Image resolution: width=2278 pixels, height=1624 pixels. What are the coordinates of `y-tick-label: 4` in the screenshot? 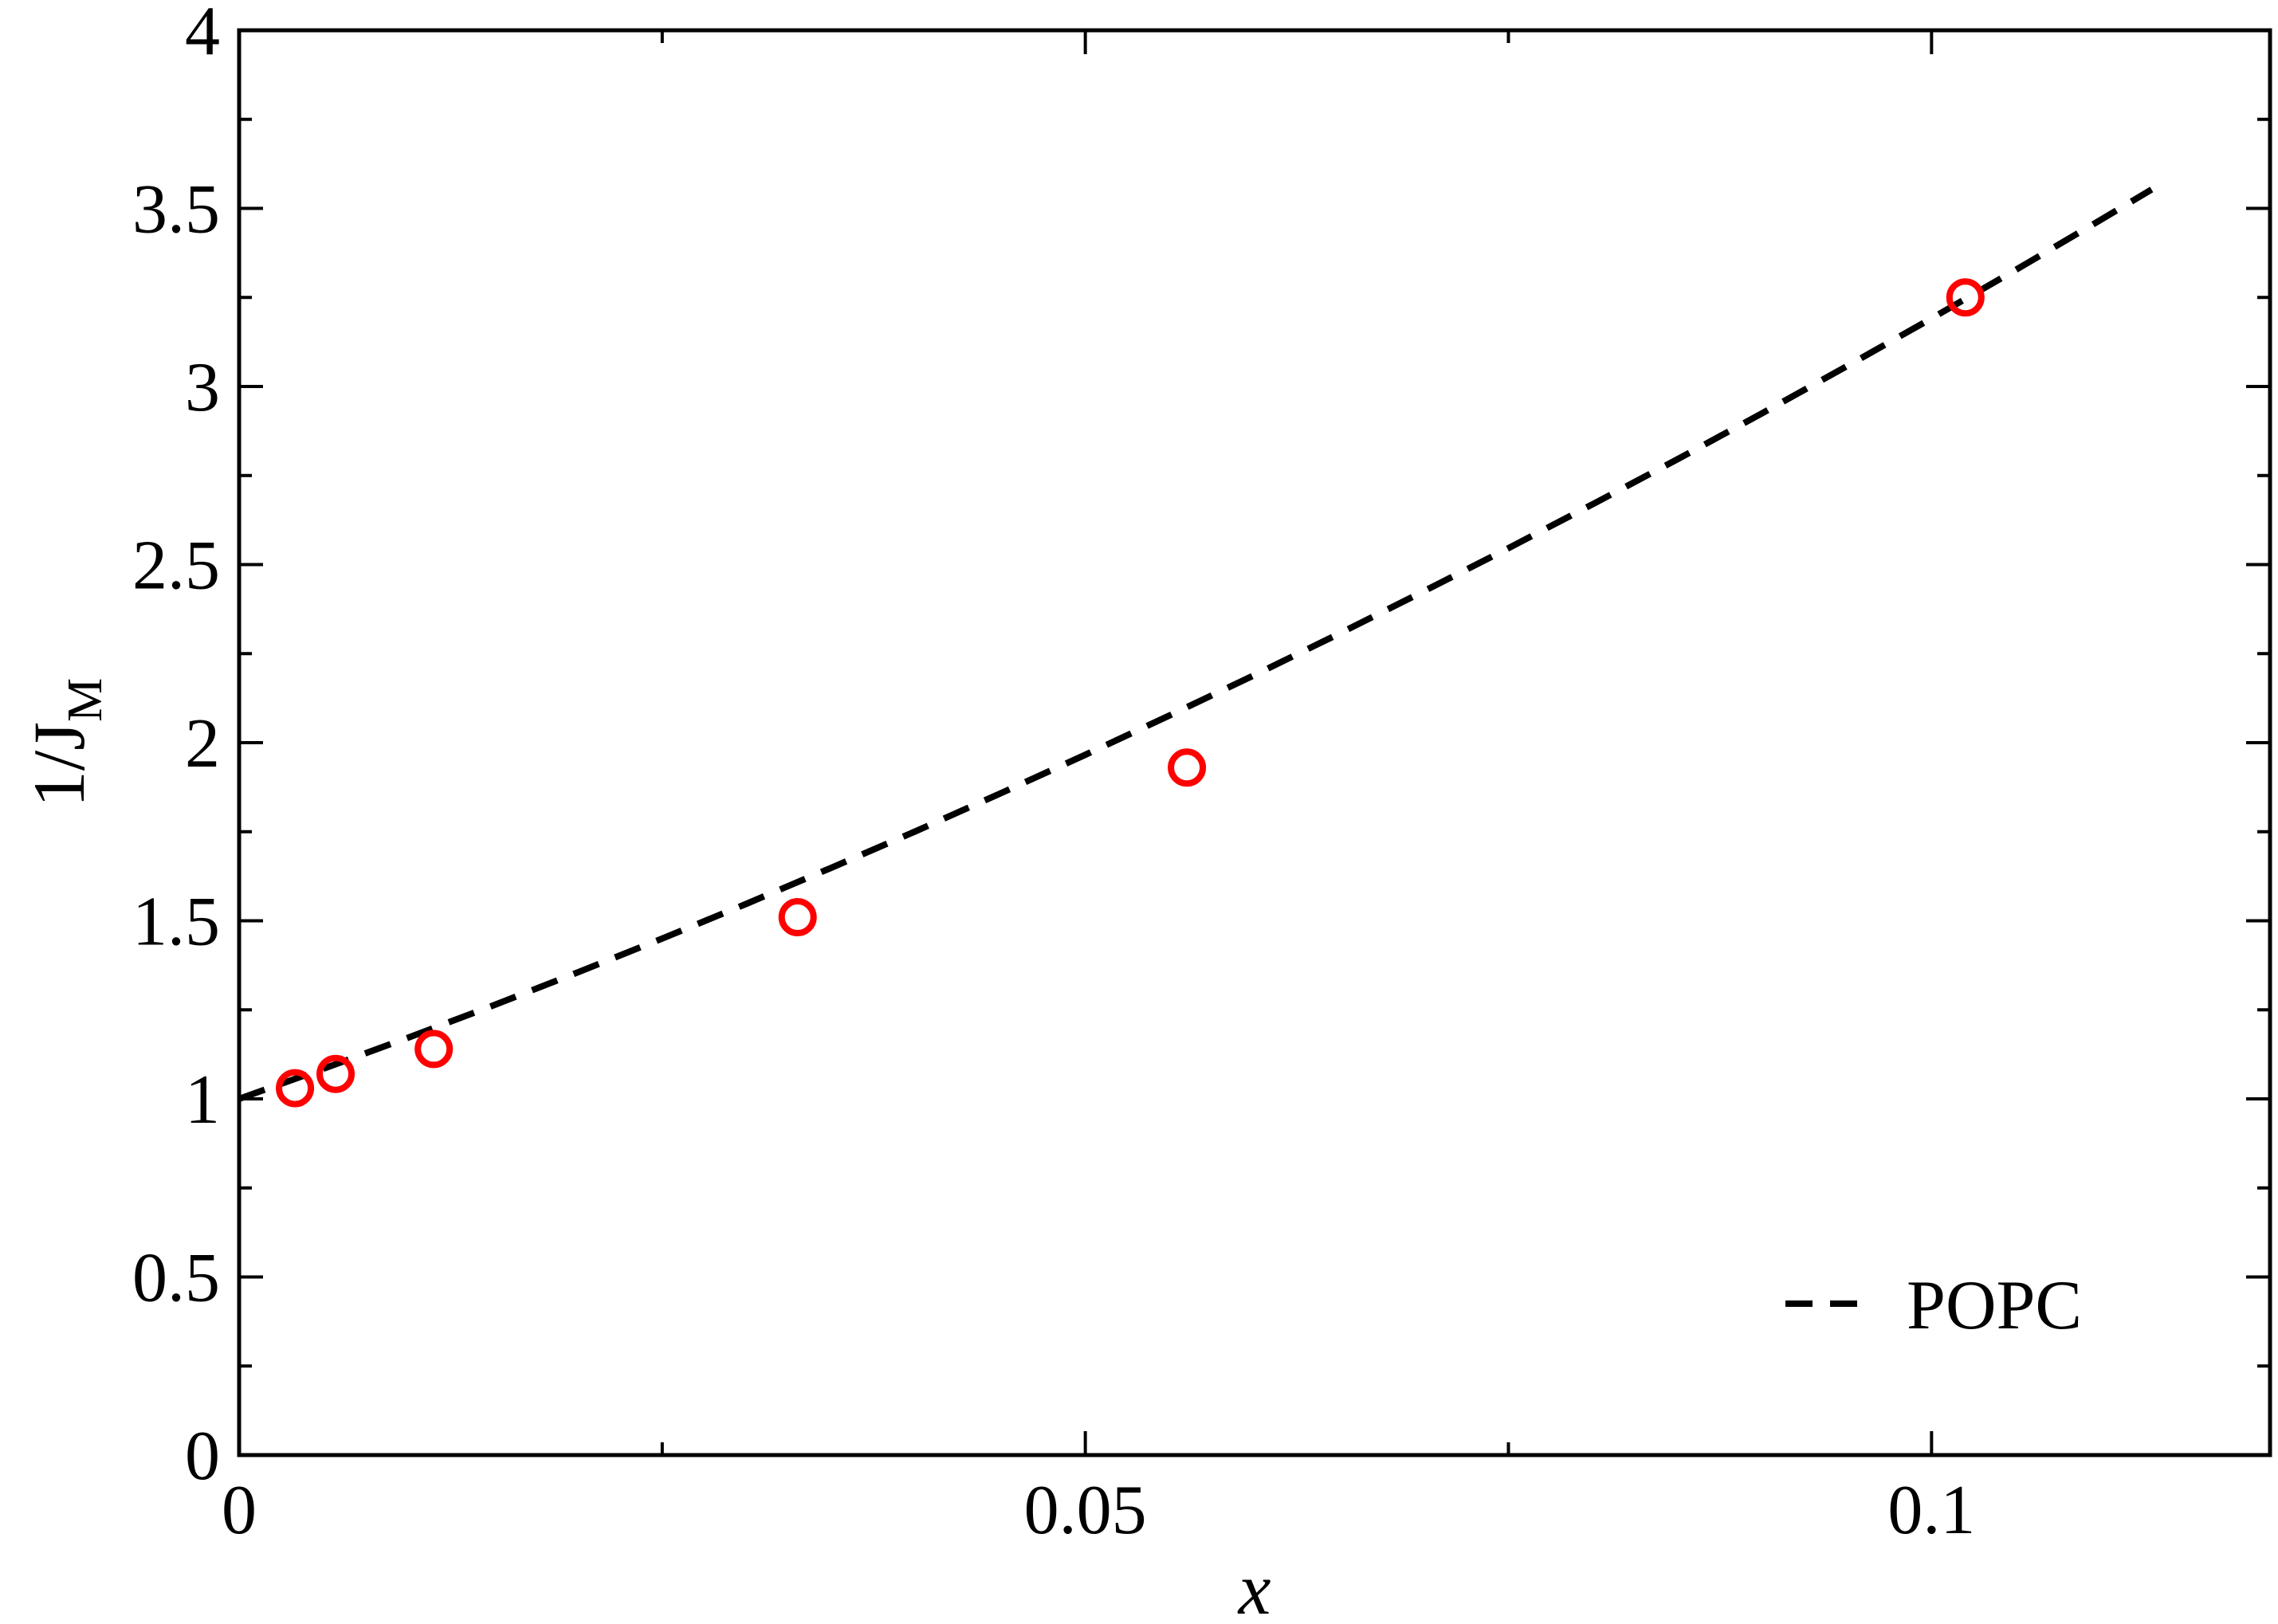 It's located at (202, 35).